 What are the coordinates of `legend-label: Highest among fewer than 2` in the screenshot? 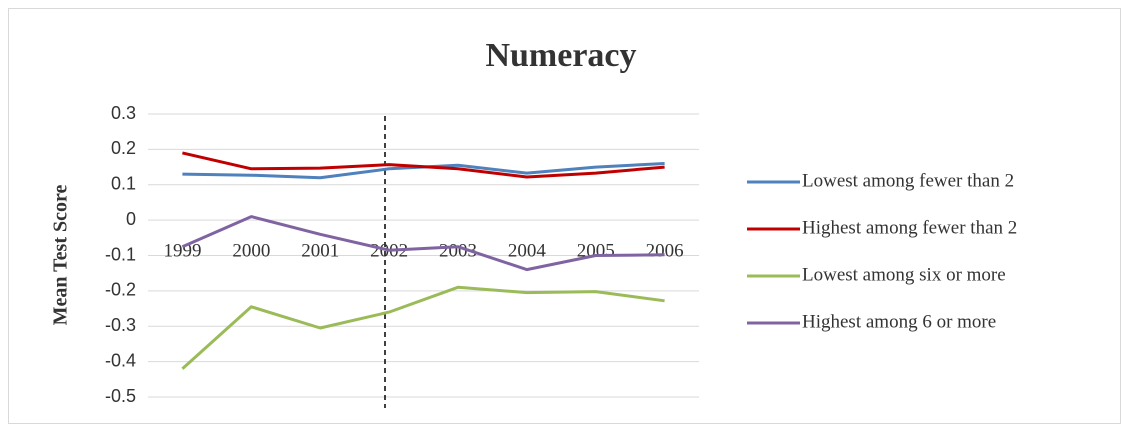 It's located at (909, 227).